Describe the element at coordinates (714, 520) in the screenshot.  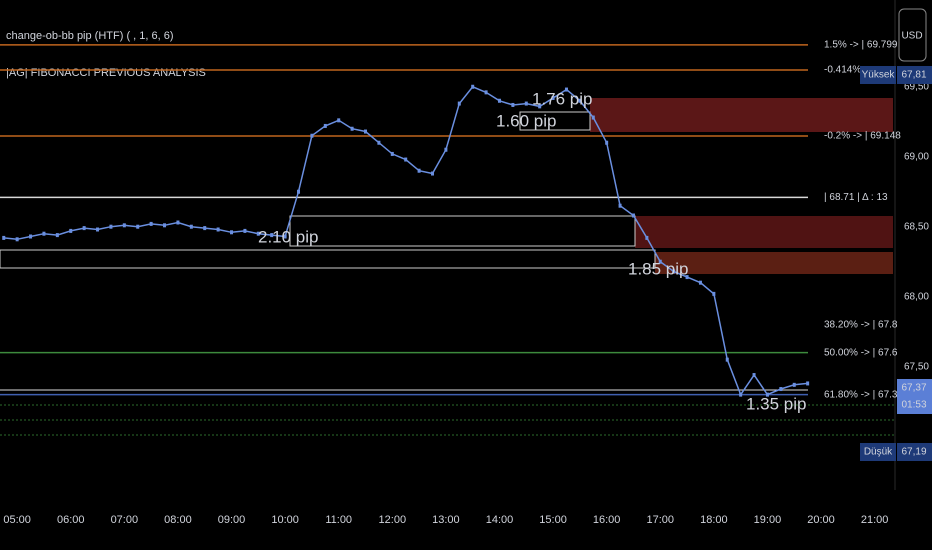
I see `x-tick-label: 18:00` at that location.